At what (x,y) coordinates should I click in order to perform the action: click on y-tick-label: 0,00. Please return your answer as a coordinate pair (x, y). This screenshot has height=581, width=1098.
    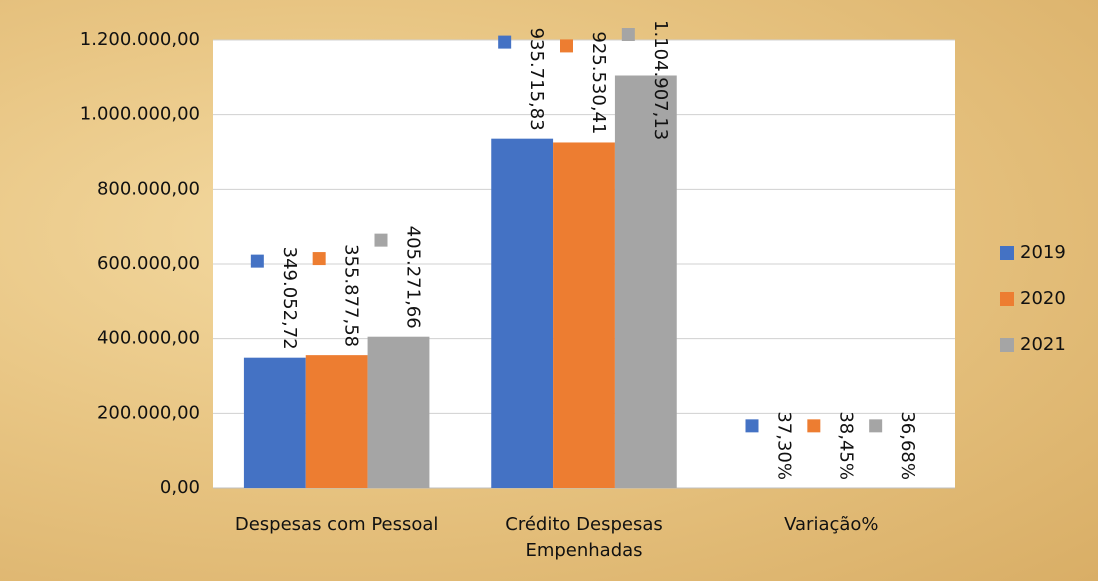
    Looking at the image, I should click on (180, 487).